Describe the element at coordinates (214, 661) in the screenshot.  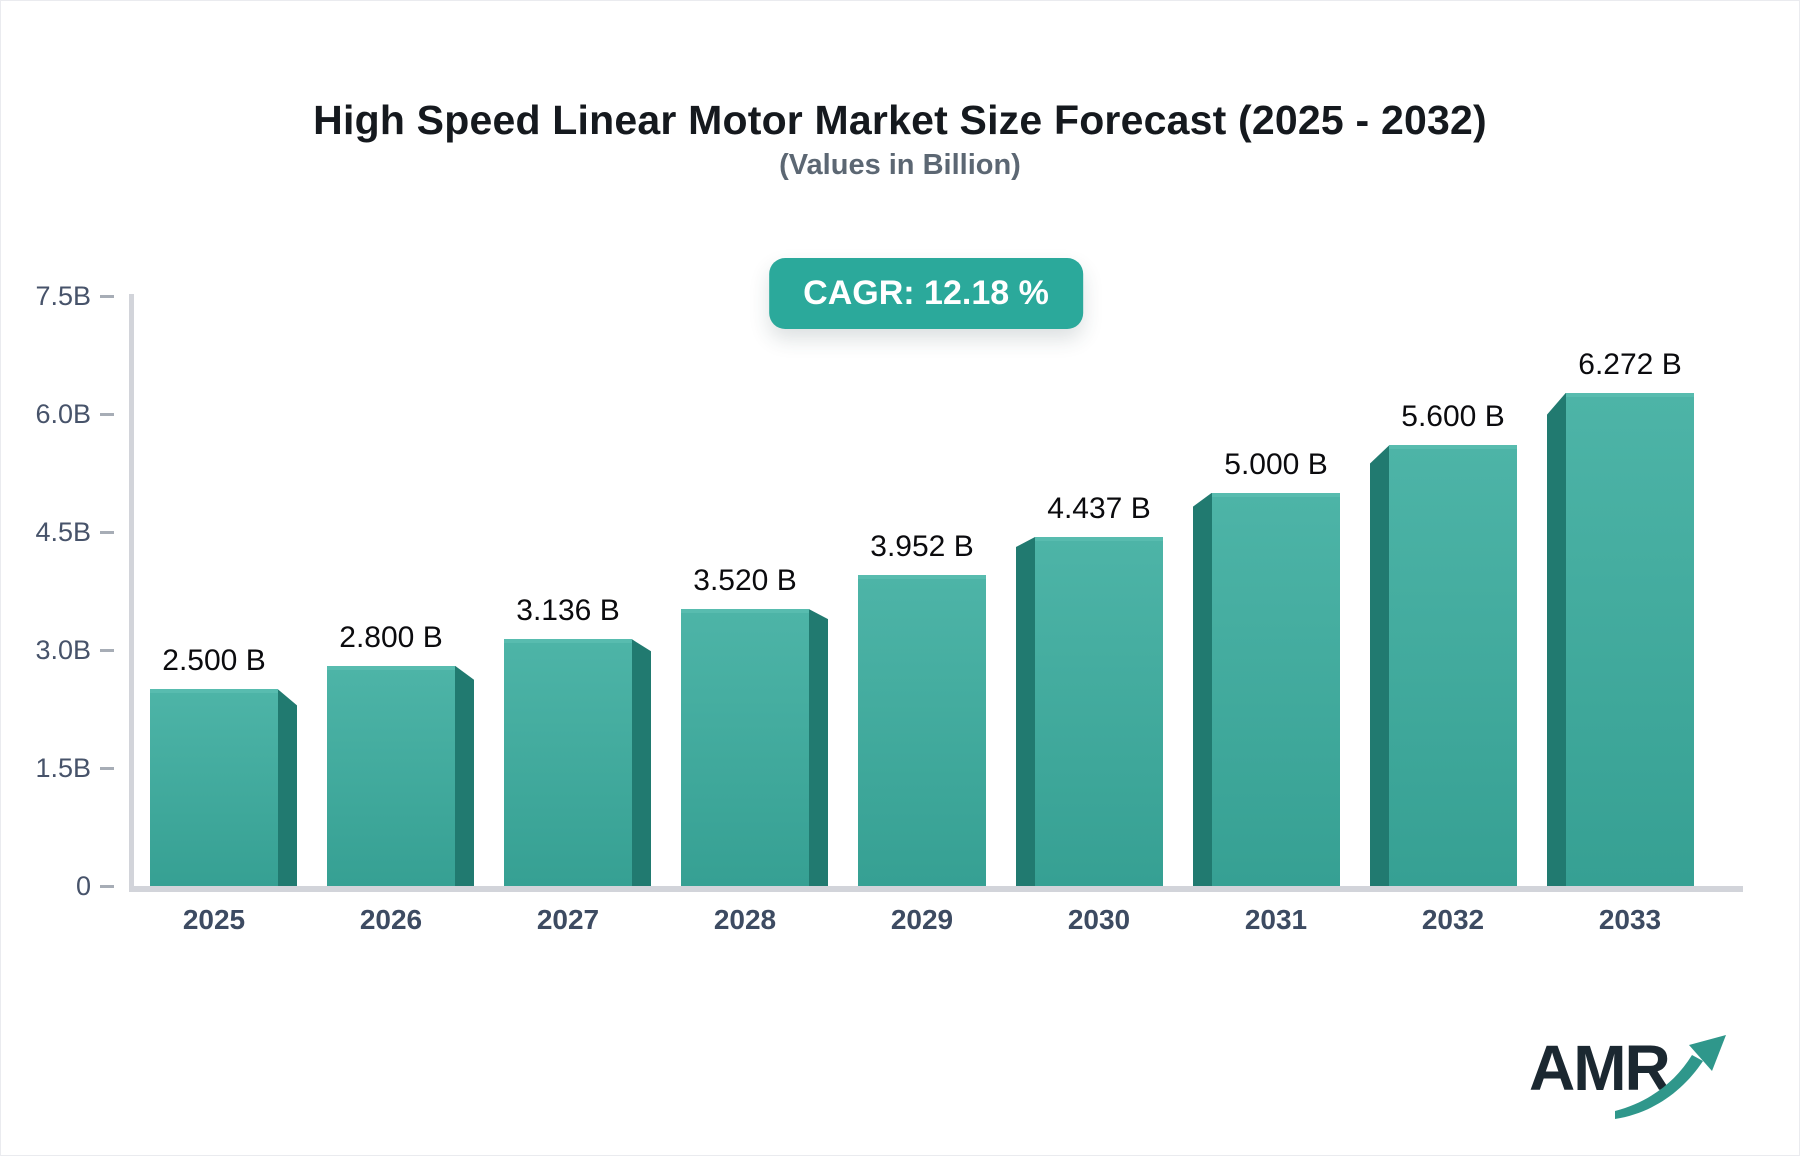
I see `bar-value-label: 2.500 B` at that location.